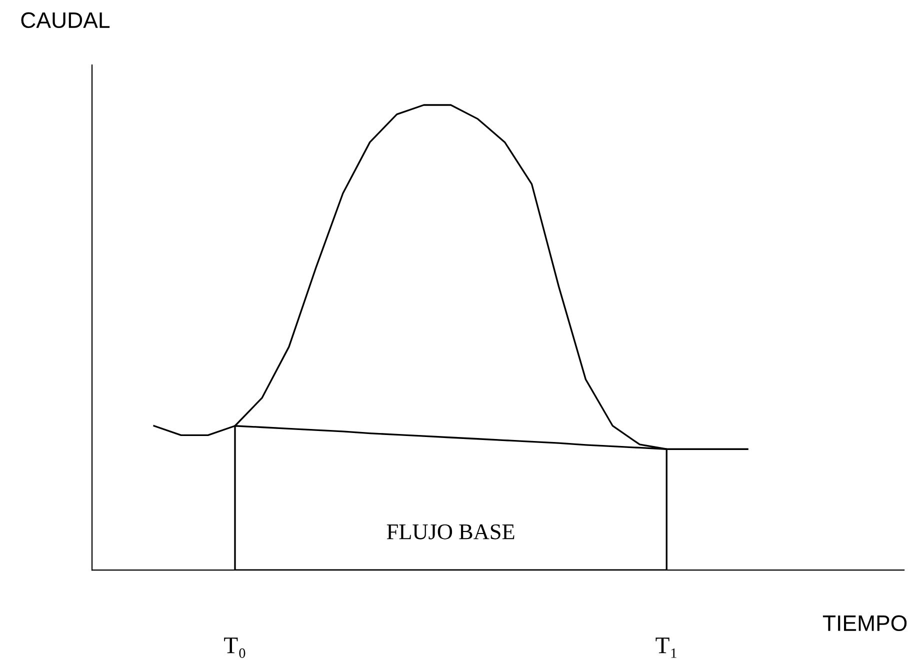 The height and width of the screenshot is (666, 922). I want to click on y-axis-title: CAUDAL, so click(65, 20).